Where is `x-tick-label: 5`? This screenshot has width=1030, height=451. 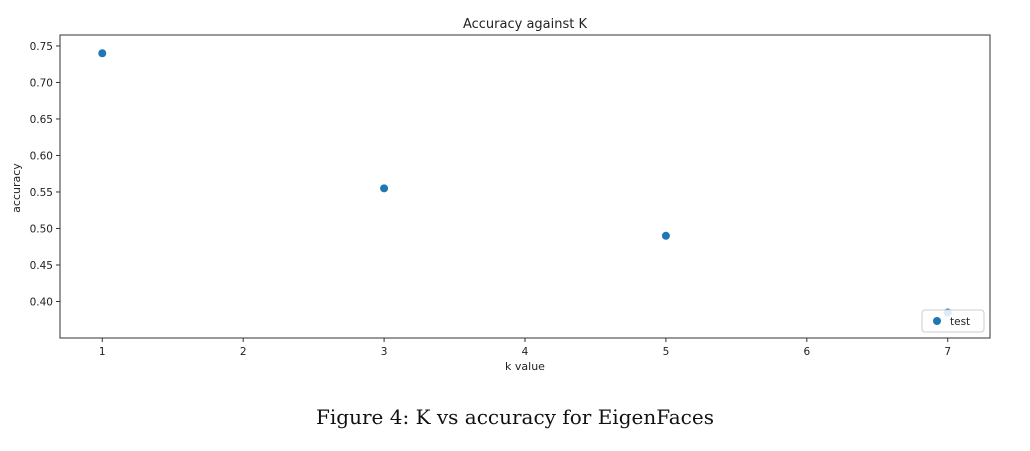 x-tick-label: 5 is located at coordinates (666, 352).